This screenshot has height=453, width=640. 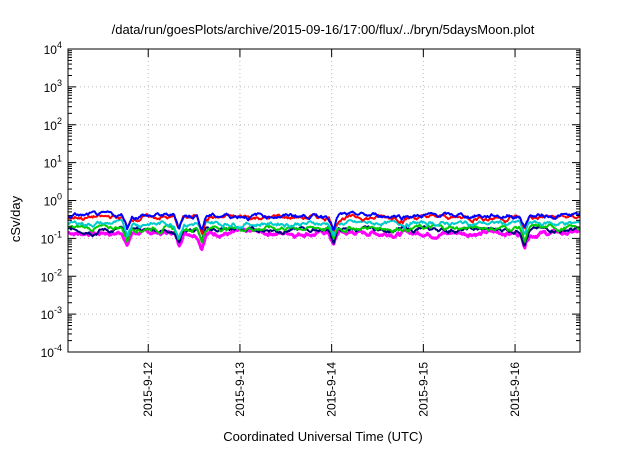 I want to click on y-tick-label: 10¹, so click(x=53, y=162).